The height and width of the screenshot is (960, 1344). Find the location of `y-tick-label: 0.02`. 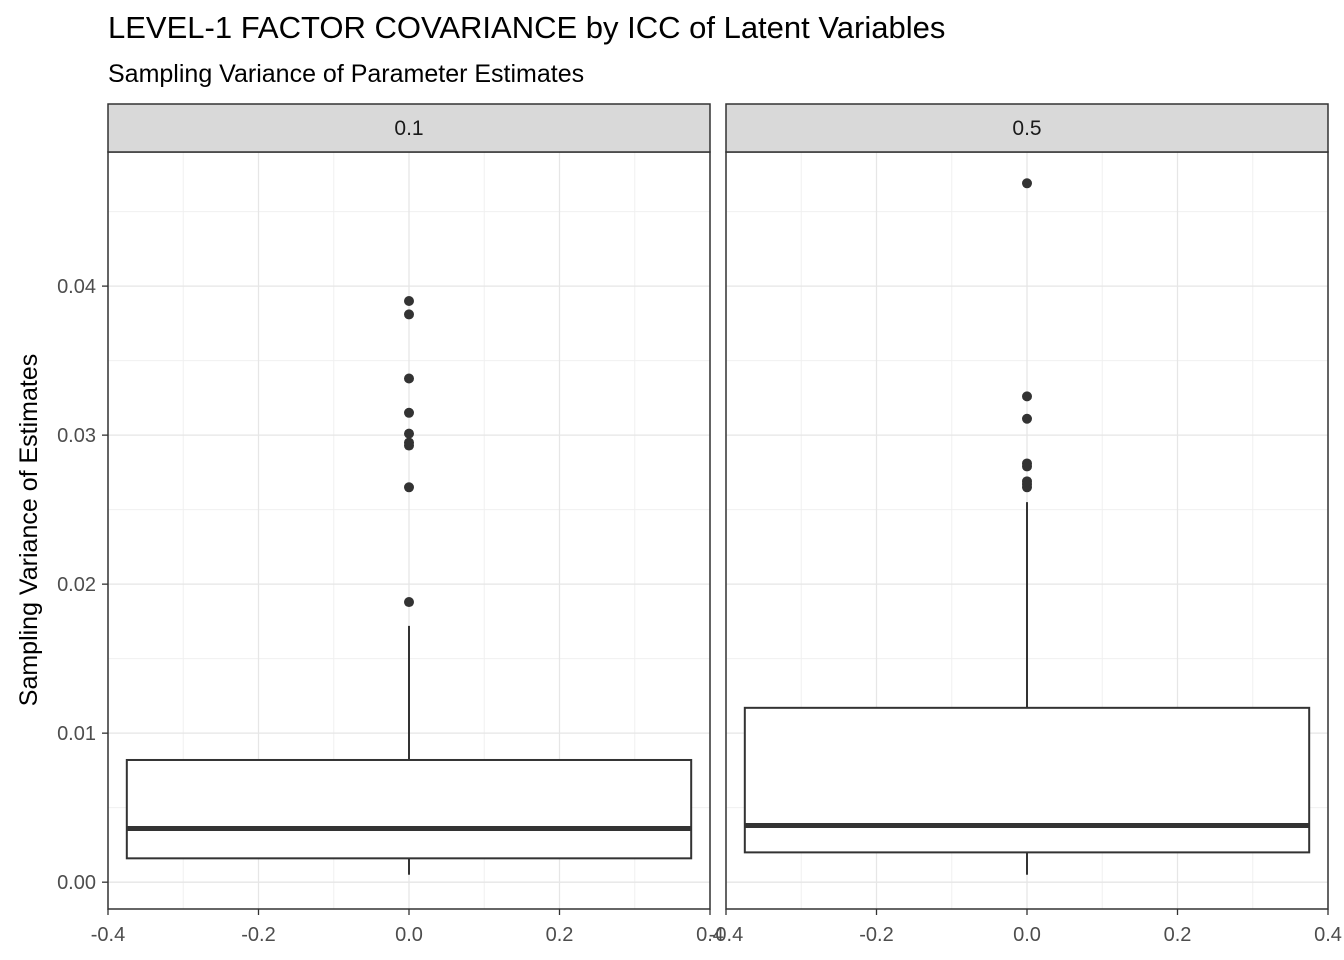

y-tick-label: 0.02 is located at coordinates (76, 585).